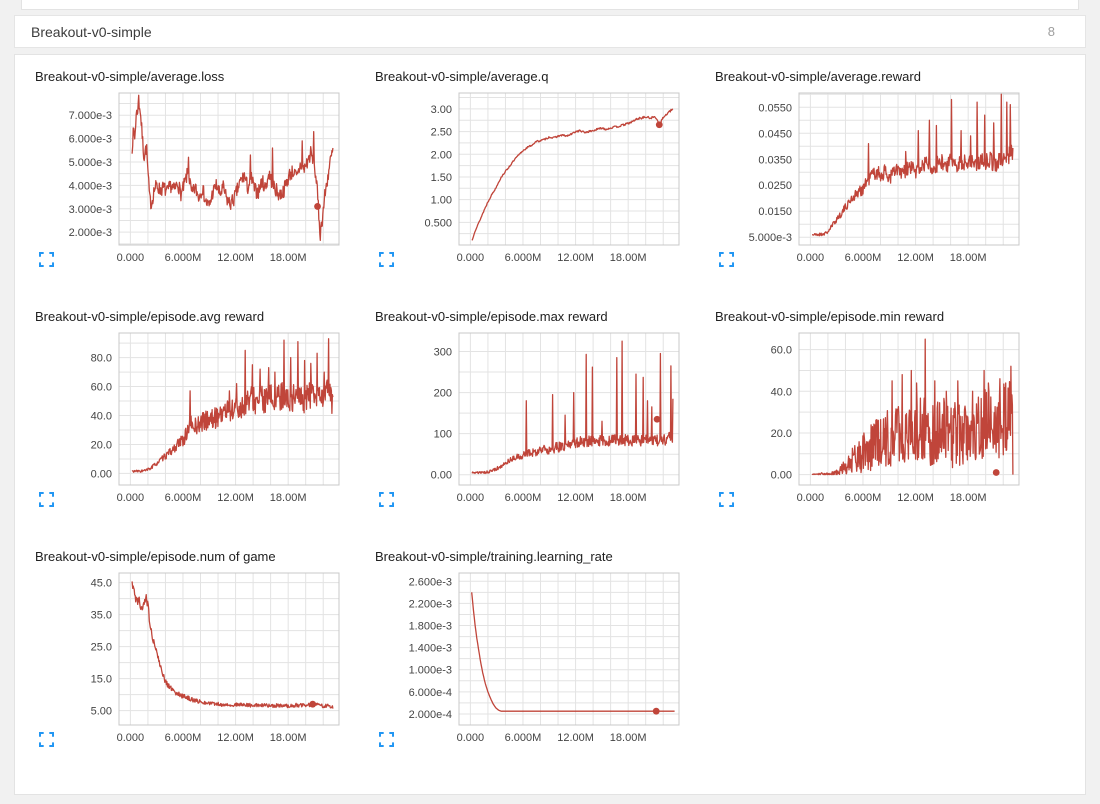 The image size is (1100, 804). I want to click on y-tick-label: 2.000e-4, so click(430, 715).